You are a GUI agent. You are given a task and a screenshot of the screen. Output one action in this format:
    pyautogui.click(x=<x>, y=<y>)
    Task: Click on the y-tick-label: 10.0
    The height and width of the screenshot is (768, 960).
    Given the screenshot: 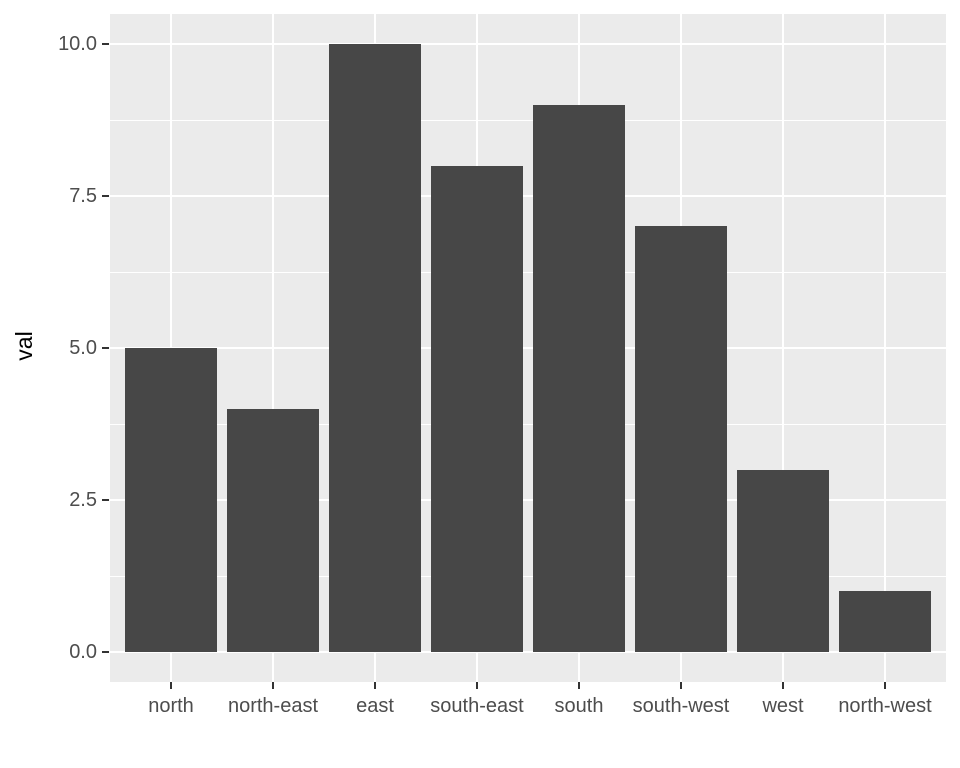 What is the action you would take?
    pyautogui.click(x=77, y=44)
    